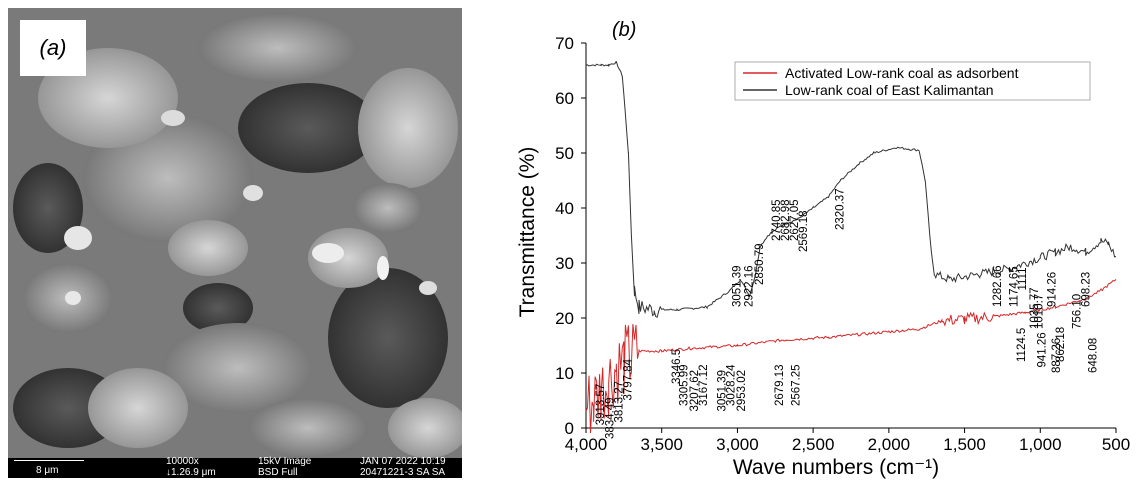 The image size is (1136, 484). What do you see at coordinates (795, 220) in the screenshot?
I see `peak-label-raw-coal: 2627.05` at bounding box center [795, 220].